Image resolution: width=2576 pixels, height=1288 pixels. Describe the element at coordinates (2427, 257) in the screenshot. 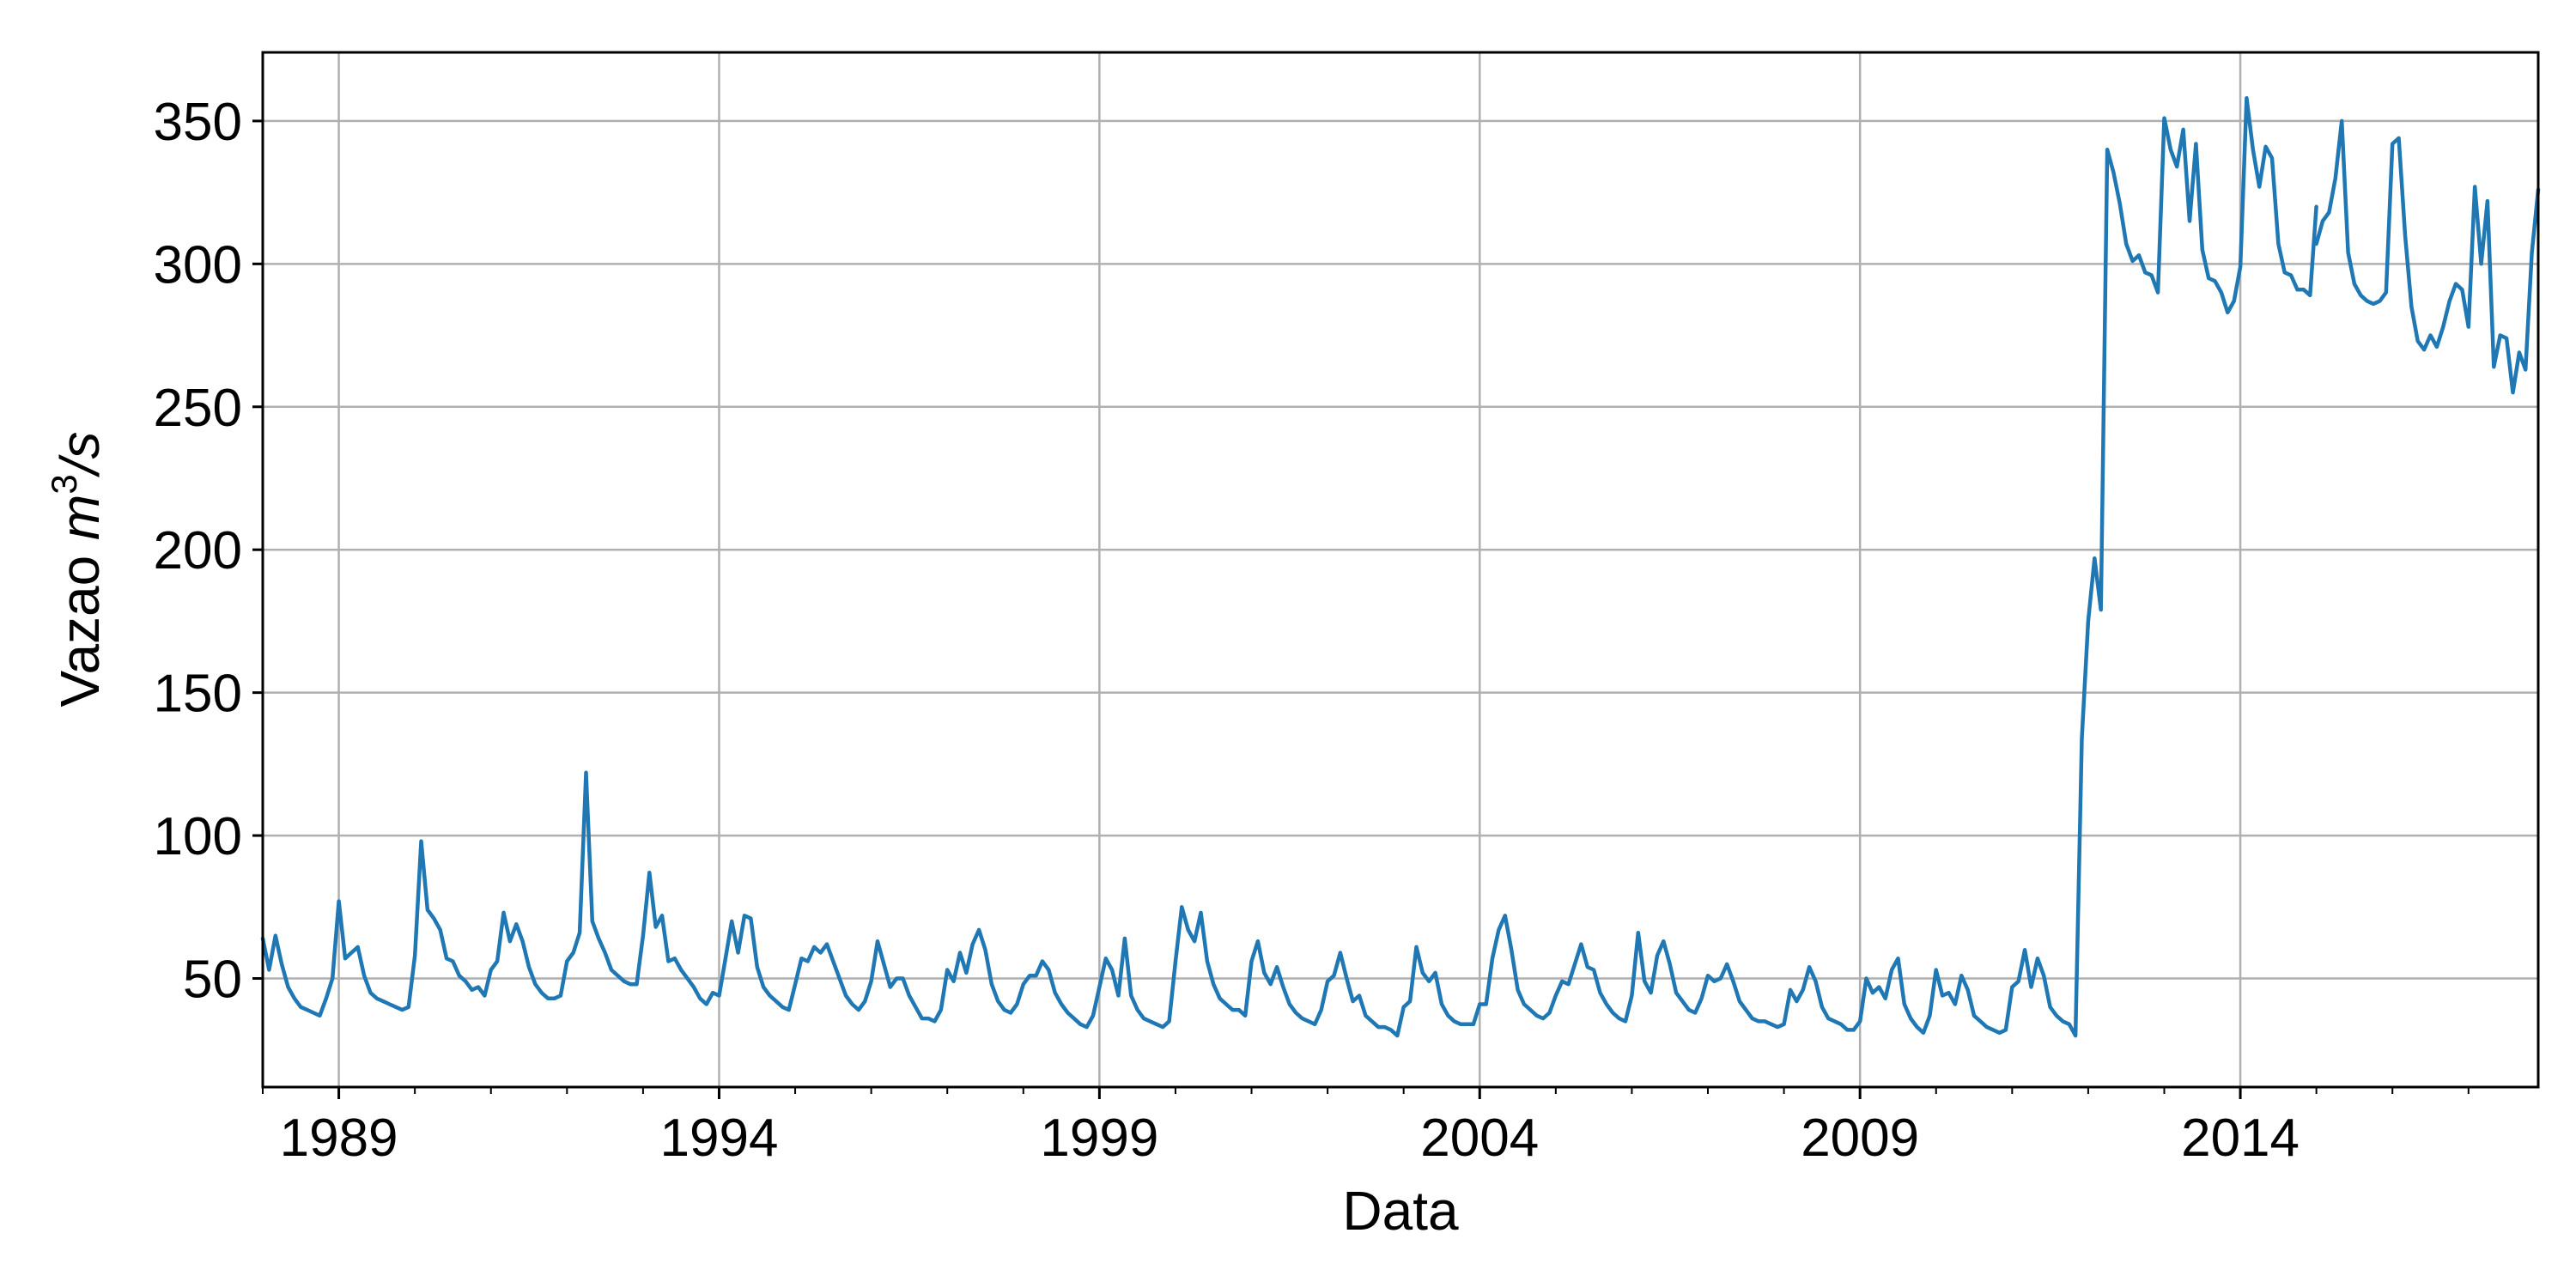

I see `series-line-segment` at that location.